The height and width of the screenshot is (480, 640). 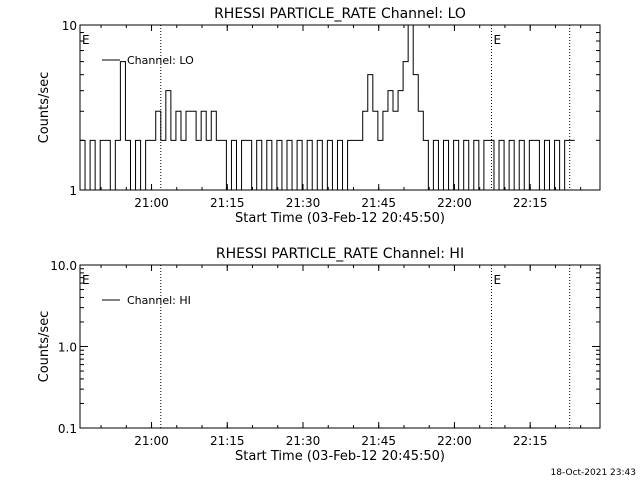 I want to click on y-tick-label: 10, so click(x=69, y=26).